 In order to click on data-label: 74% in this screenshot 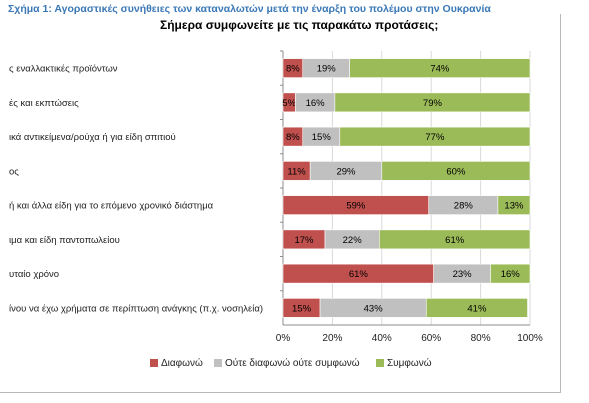, I will do `click(440, 69)`.